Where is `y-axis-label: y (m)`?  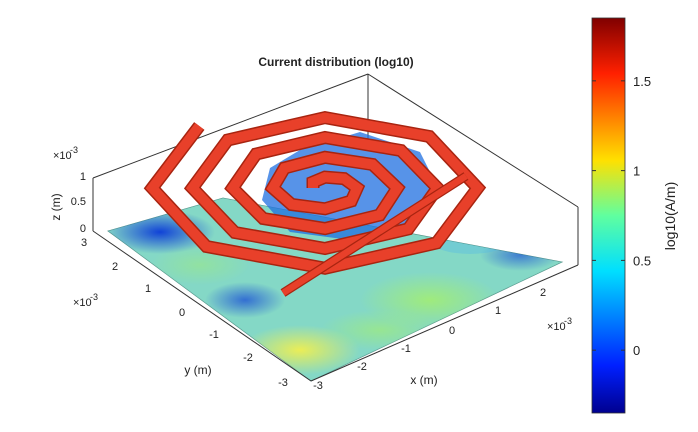 y-axis-label: y (m) is located at coordinates (197, 370).